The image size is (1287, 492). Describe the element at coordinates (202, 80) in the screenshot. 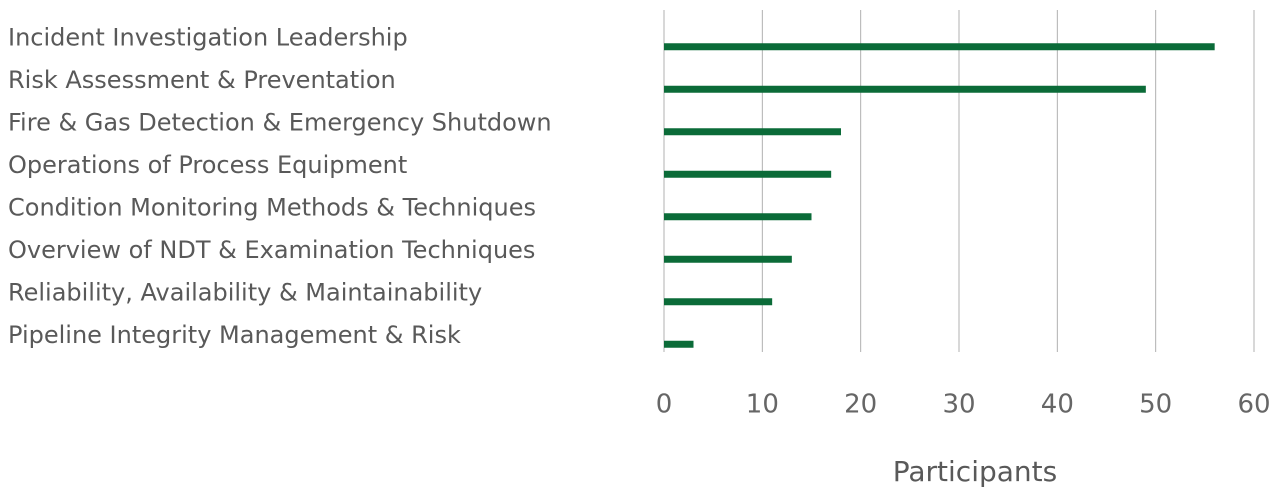

I see `category-label: Risk Assessment & Preventation` at that location.